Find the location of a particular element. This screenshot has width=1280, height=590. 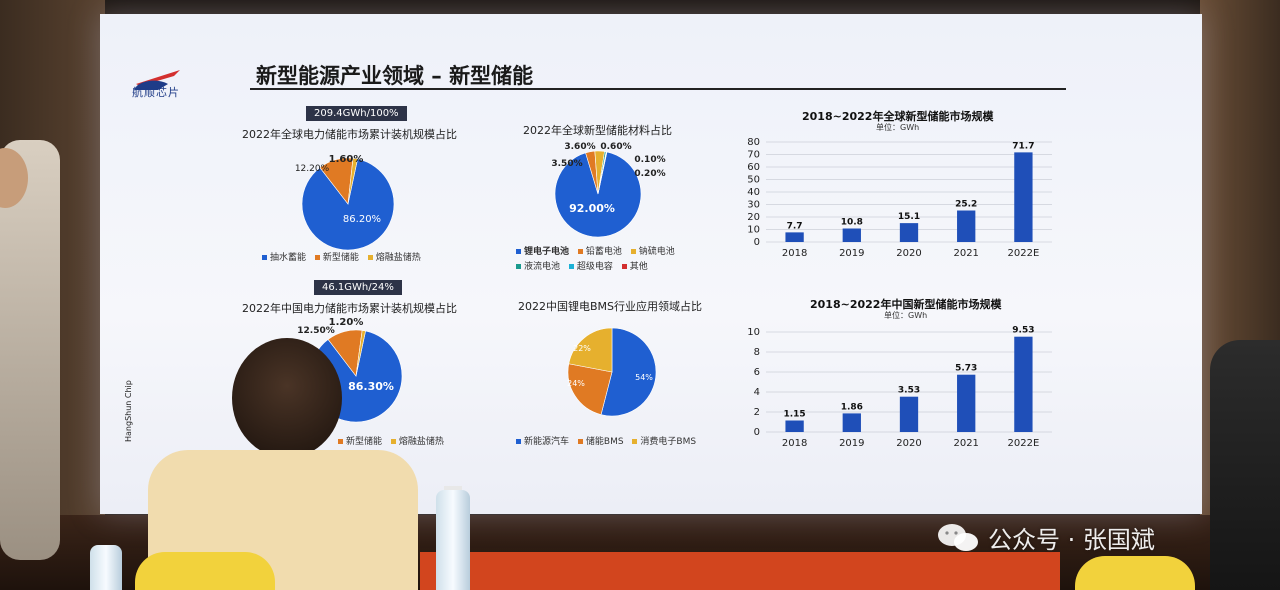

chart6-xtick-3: 2021 is located at coordinates (965, 443).